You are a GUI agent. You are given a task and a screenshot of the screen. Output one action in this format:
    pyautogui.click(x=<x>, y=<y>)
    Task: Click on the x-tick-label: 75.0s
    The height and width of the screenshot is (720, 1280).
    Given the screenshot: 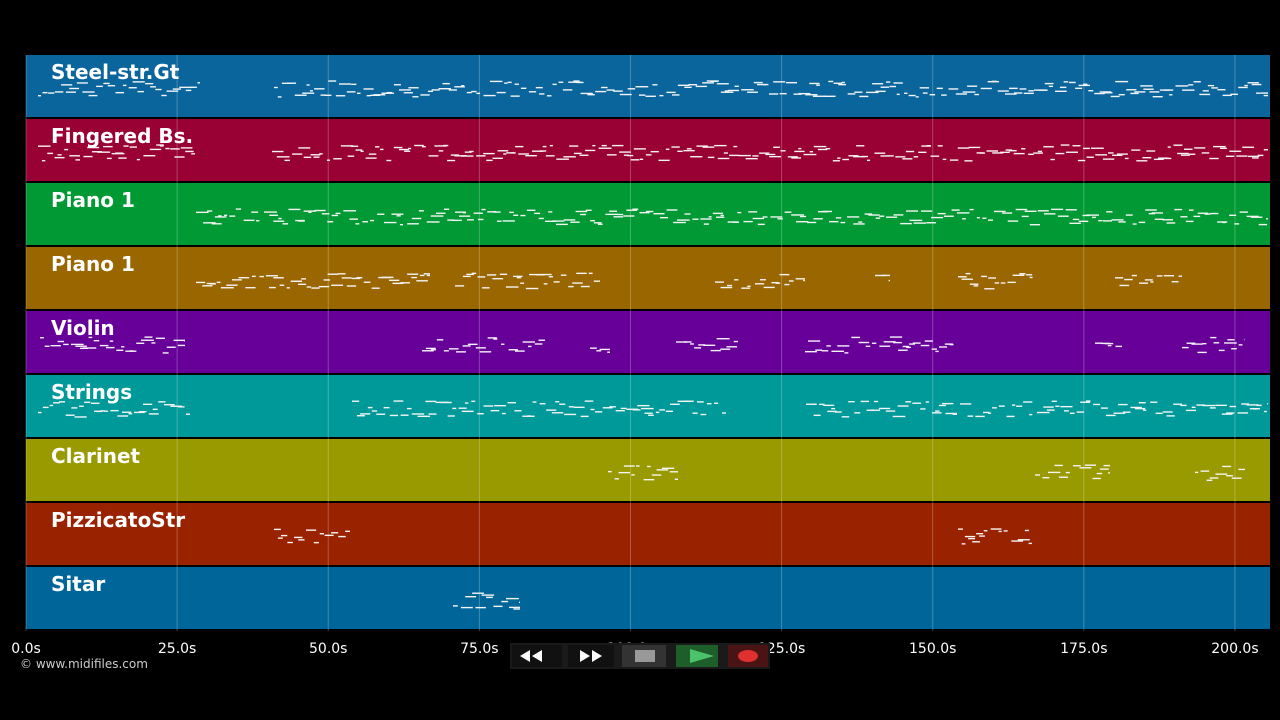 What is the action you would take?
    pyautogui.click(x=479, y=649)
    